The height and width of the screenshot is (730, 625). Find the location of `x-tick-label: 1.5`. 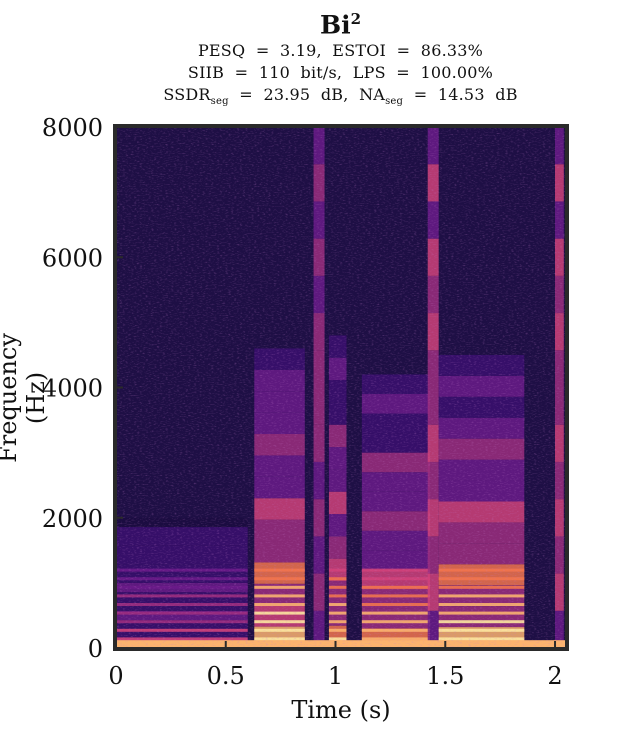

x-tick-label: 1.5 is located at coordinates (445, 676).